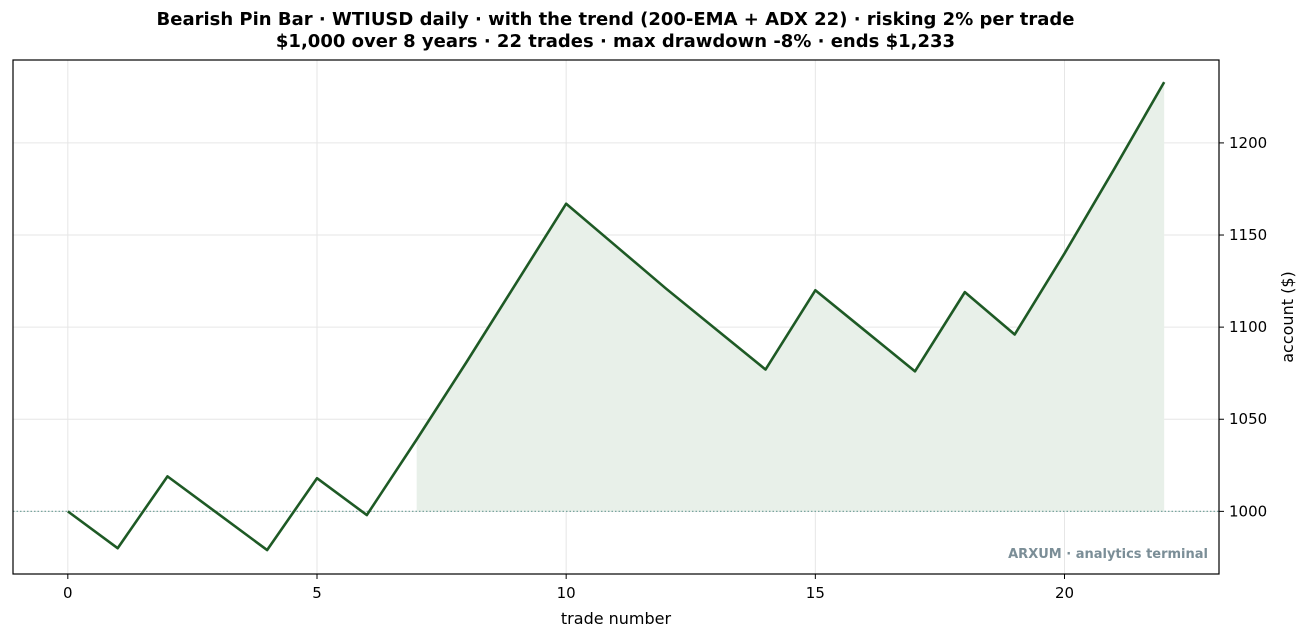 The height and width of the screenshot is (640, 1309). Describe the element at coordinates (1287, 317) in the screenshot. I see `y-axis-label: account ($)` at that location.